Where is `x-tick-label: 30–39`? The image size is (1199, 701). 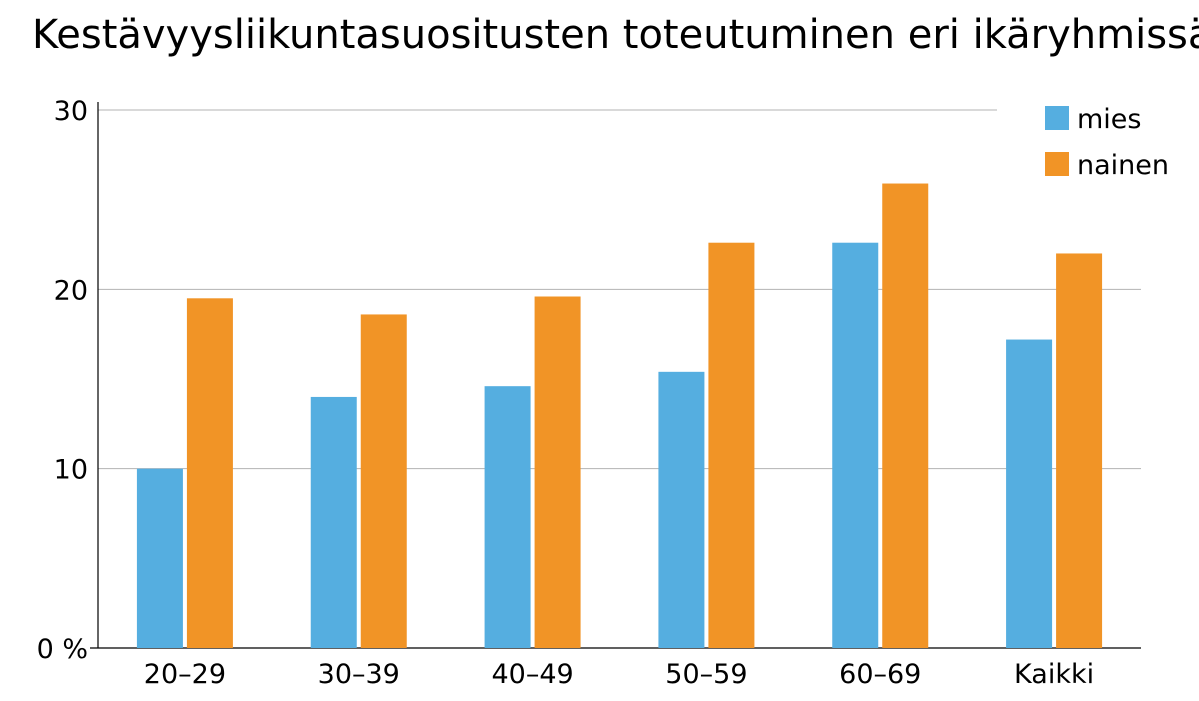
x-tick-label: 30–39 is located at coordinates (359, 674).